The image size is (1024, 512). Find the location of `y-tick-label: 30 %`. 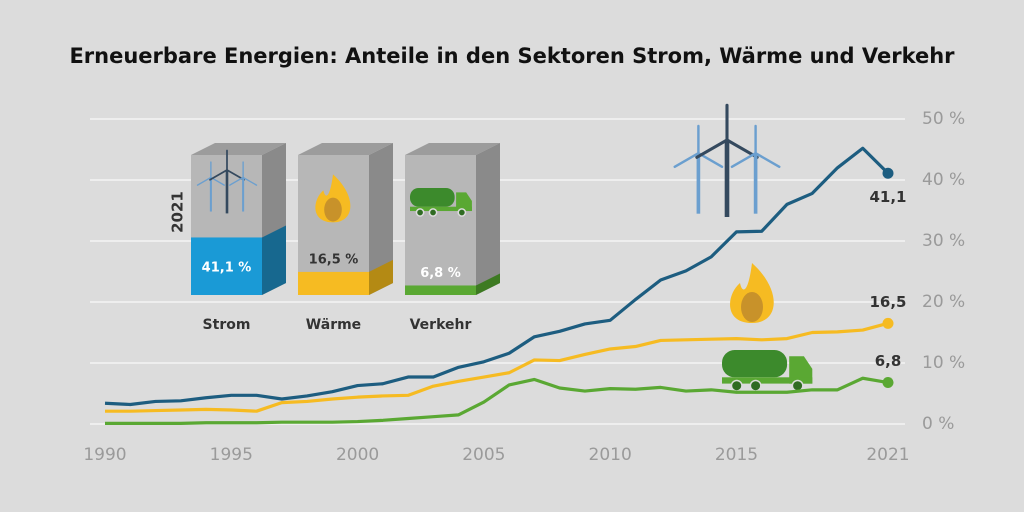

y-tick-label: 30 % is located at coordinates (943, 241).